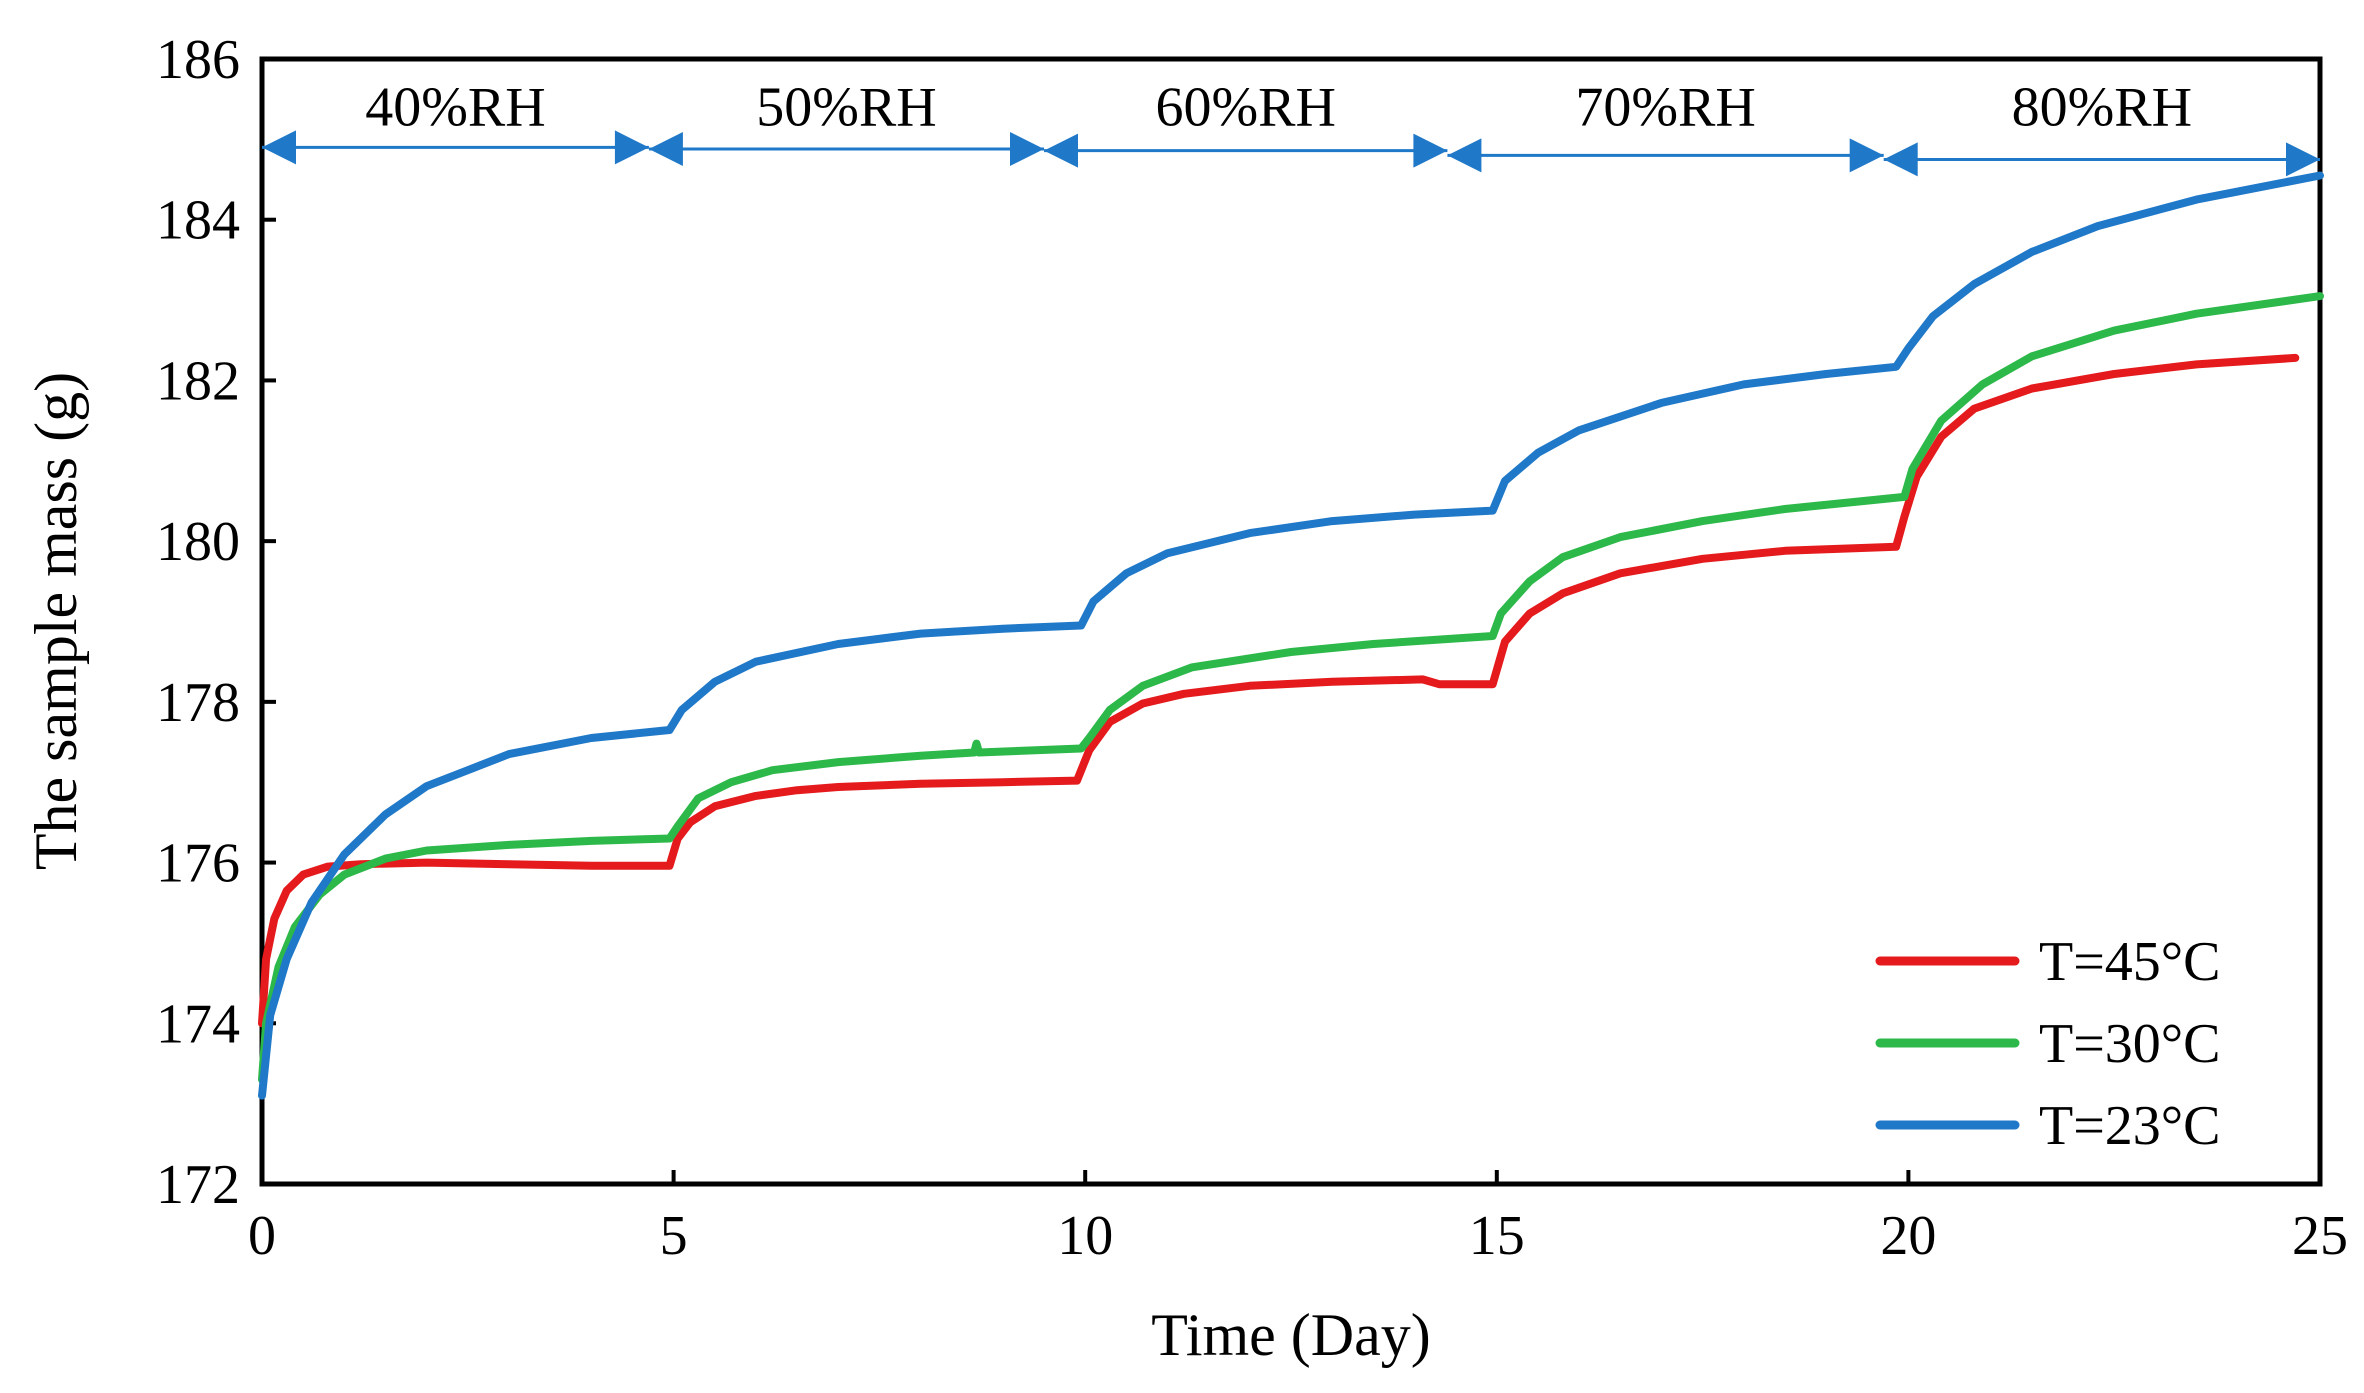 The width and height of the screenshot is (2364, 1393). I want to click on y-tick-label: 176, so click(198, 864).